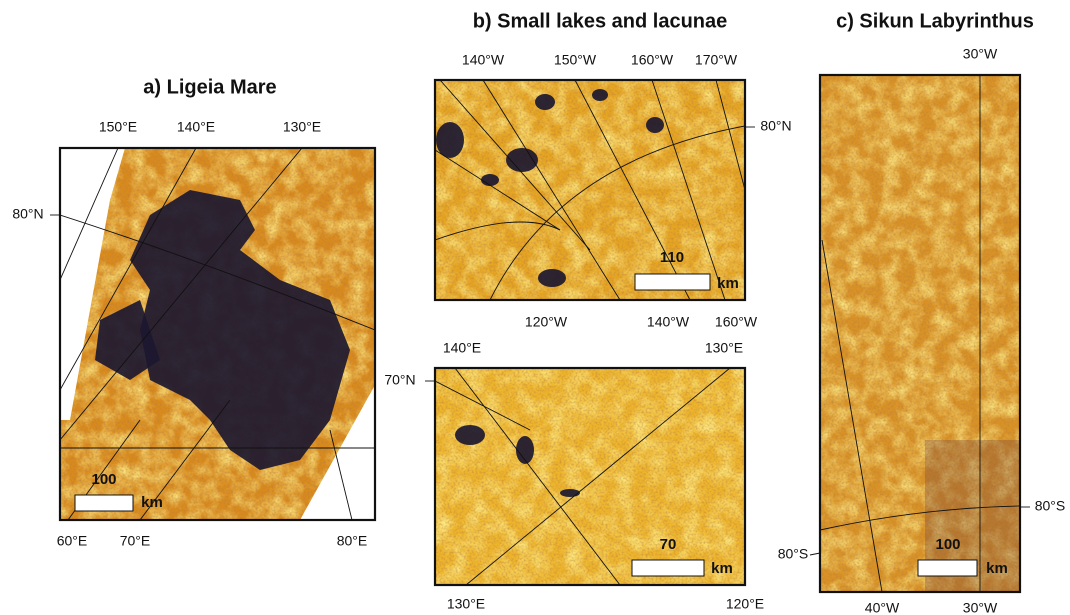 This screenshot has width=1070, height=615. I want to click on lon-label: 120°W, so click(546, 322).